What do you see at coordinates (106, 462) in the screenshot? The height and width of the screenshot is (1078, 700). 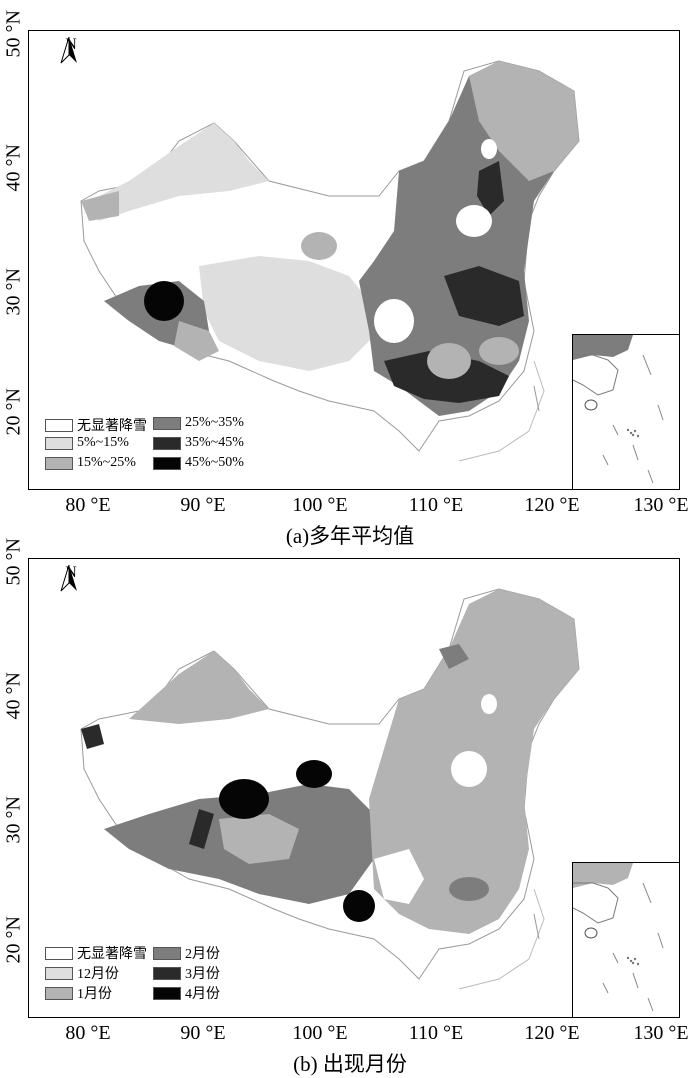 I see `legend-label: 15%~25%` at bounding box center [106, 462].